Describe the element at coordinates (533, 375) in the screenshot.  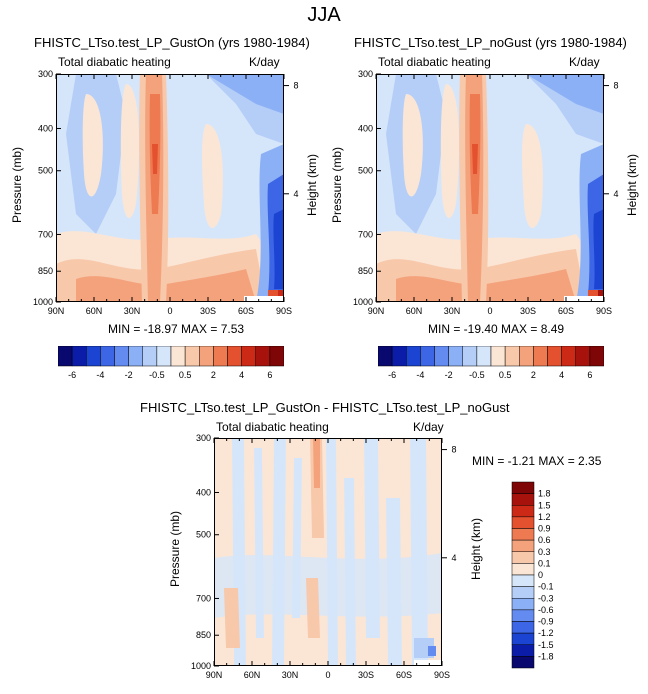
I see `colorbar-label: 2` at that location.